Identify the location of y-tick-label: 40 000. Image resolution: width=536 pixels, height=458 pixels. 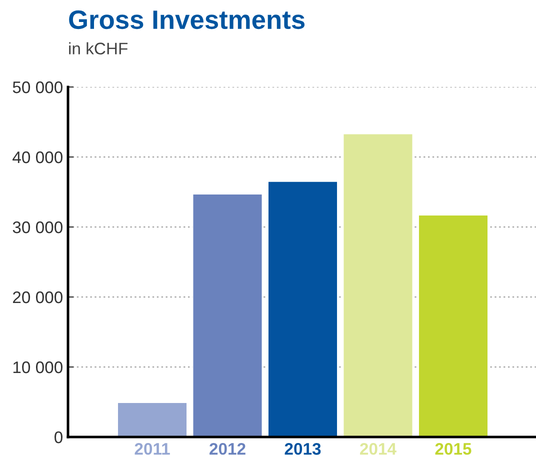
(37, 157).